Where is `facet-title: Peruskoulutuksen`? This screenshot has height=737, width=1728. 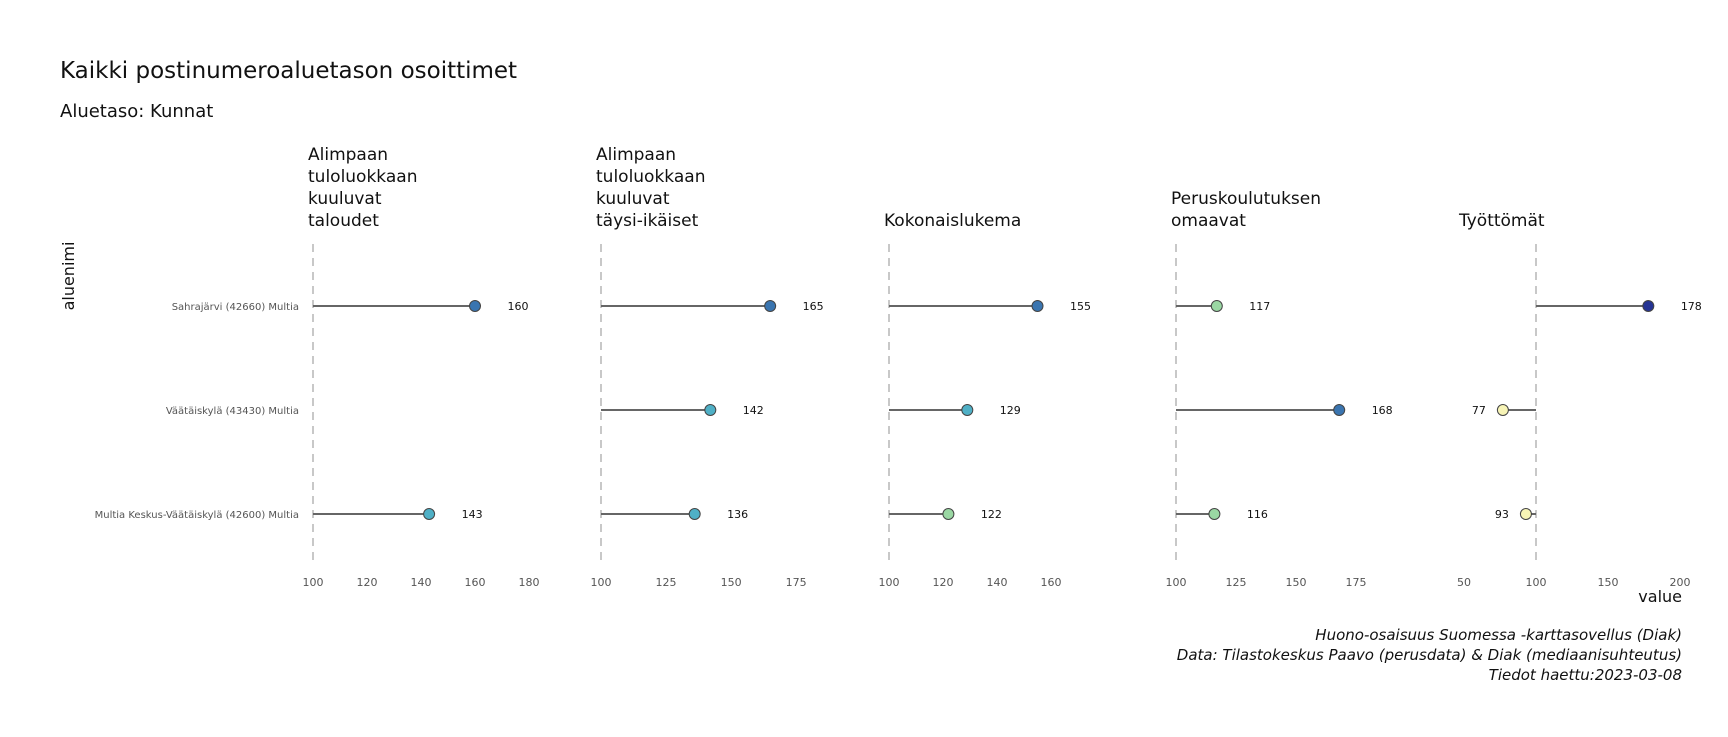
facet-title: Peruskoulutuksen is located at coordinates (1246, 199).